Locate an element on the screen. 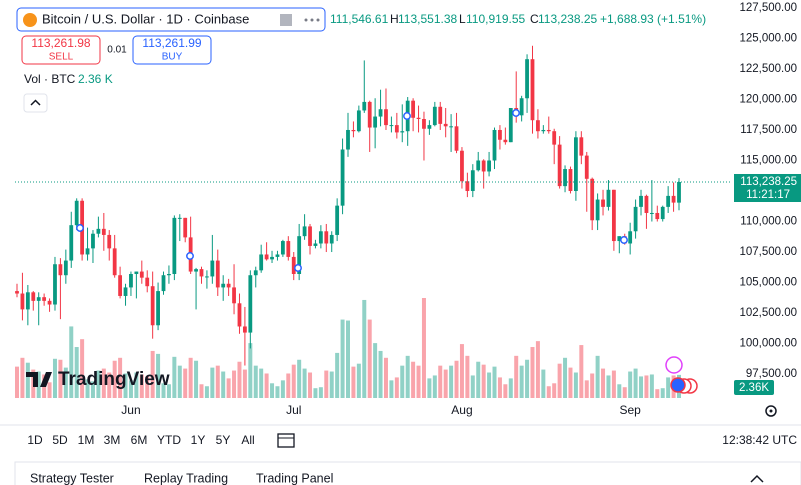 The width and height of the screenshot is (801, 485). y-tick-label: 122,500.00 is located at coordinates (768, 69).